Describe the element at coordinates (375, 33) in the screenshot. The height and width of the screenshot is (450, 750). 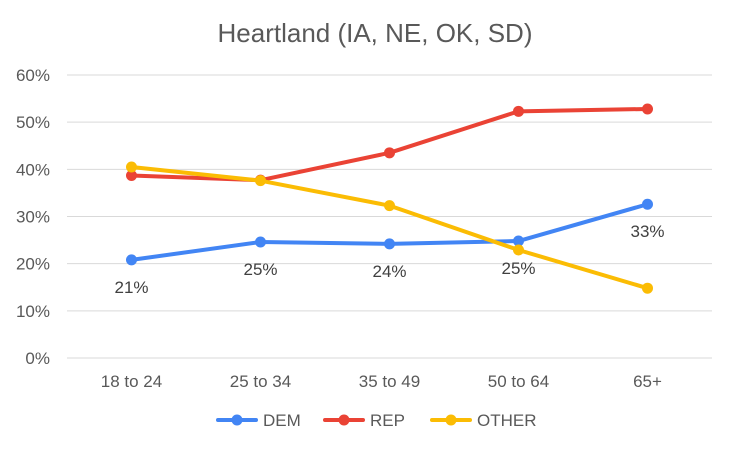
I see `chart-title: Heartland (IA, NE, OK, SD)` at that location.